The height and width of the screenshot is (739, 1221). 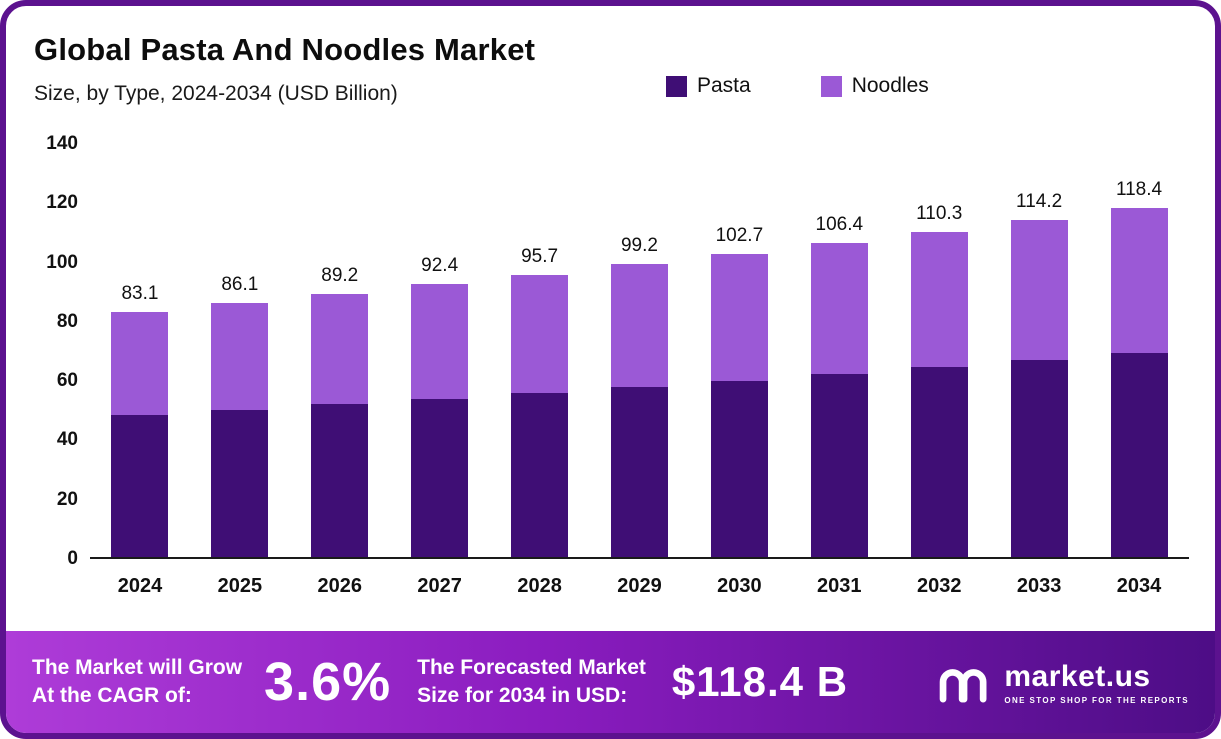 I want to click on x-axis-label: 2031, so click(x=839, y=586).